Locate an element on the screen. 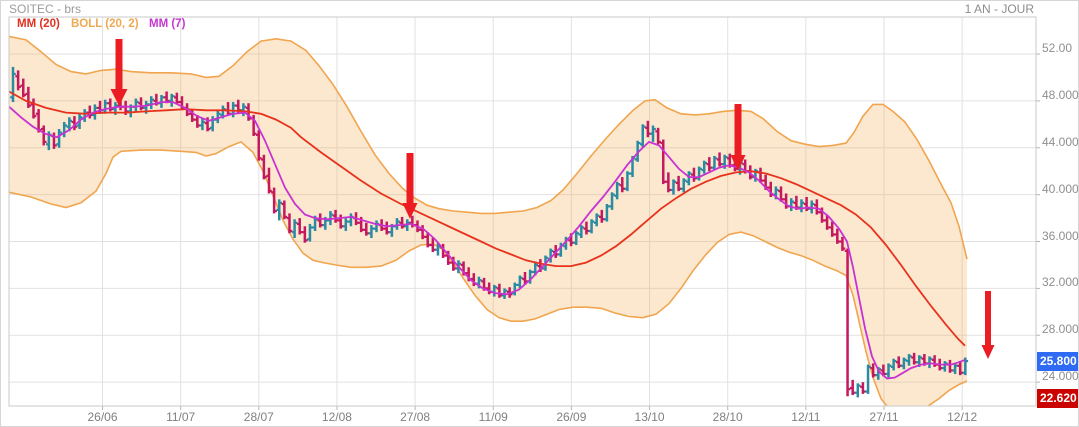 This screenshot has width=1079, height=427. price-axis-label: 36.000 is located at coordinates (1060, 235).